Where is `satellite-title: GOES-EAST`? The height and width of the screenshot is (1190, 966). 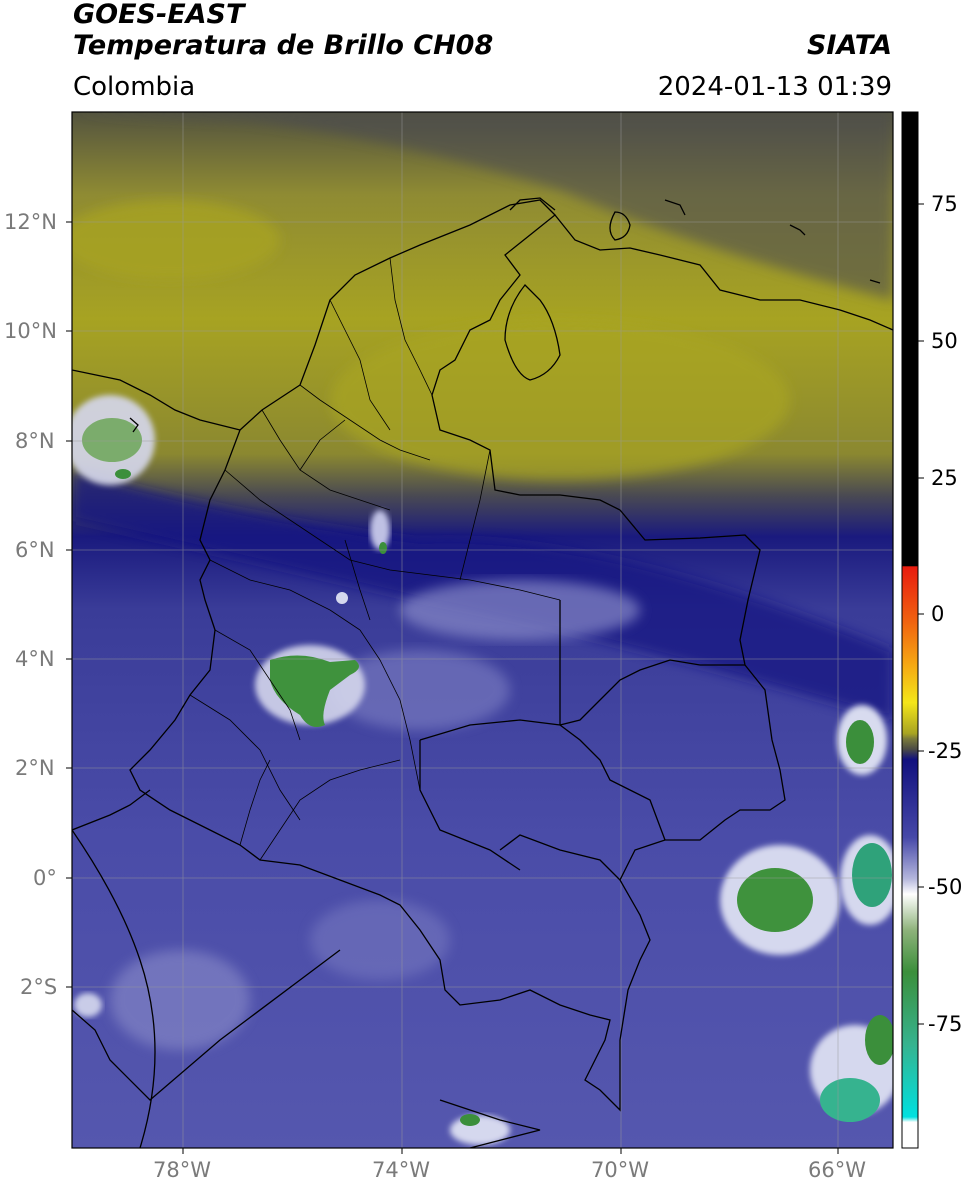 satellite-title: GOES-EAST is located at coordinates (159, 15).